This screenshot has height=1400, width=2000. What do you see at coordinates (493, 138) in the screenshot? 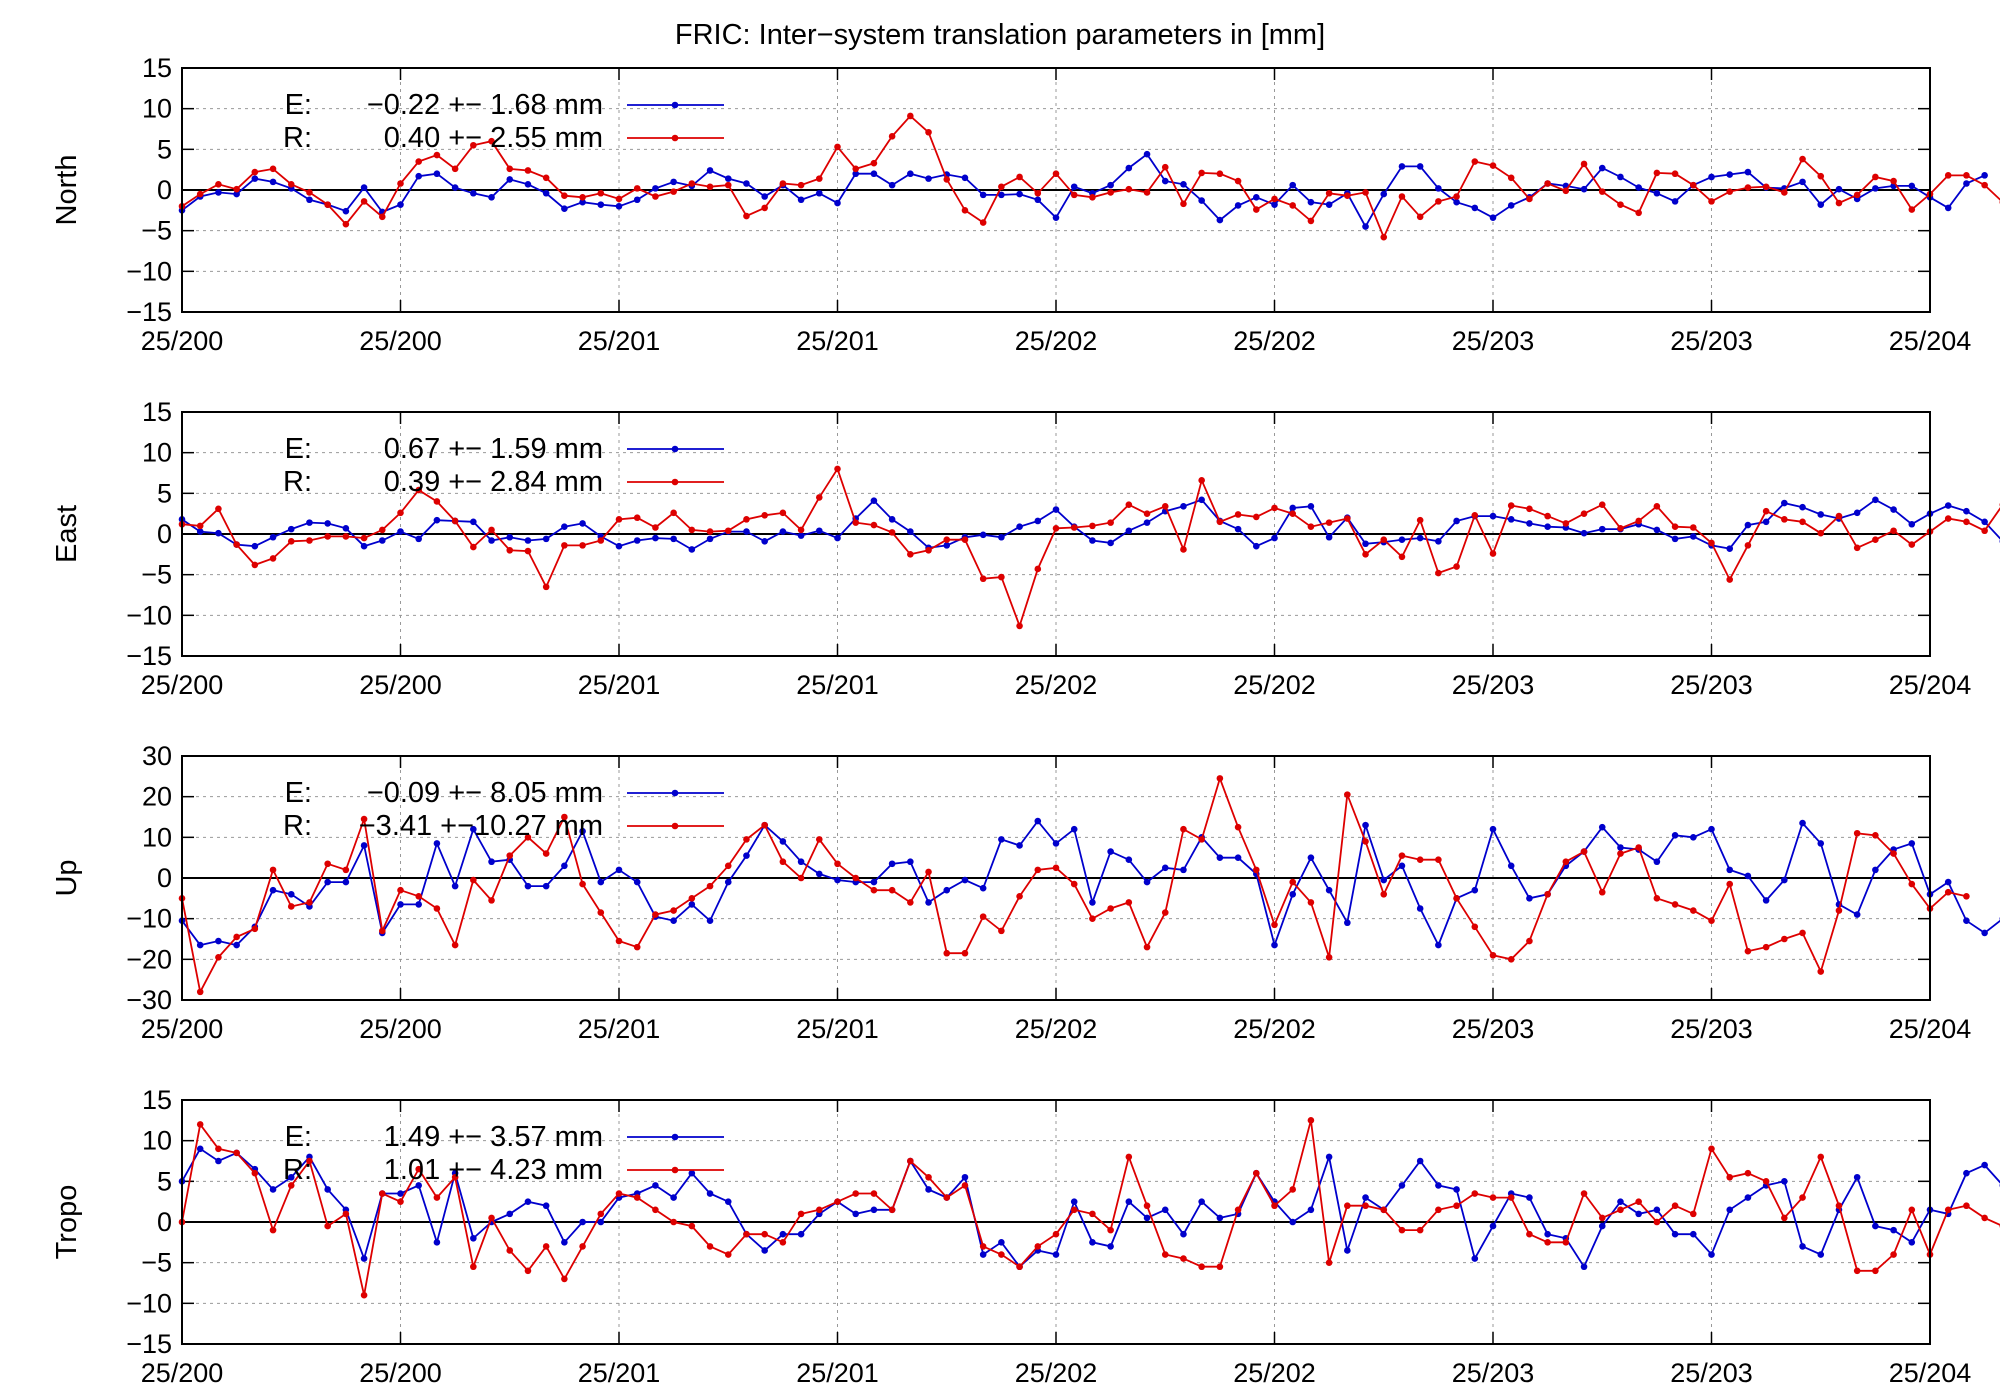
I see `legend-stat-r: 0.40 +− 2.55 mm` at bounding box center [493, 138].